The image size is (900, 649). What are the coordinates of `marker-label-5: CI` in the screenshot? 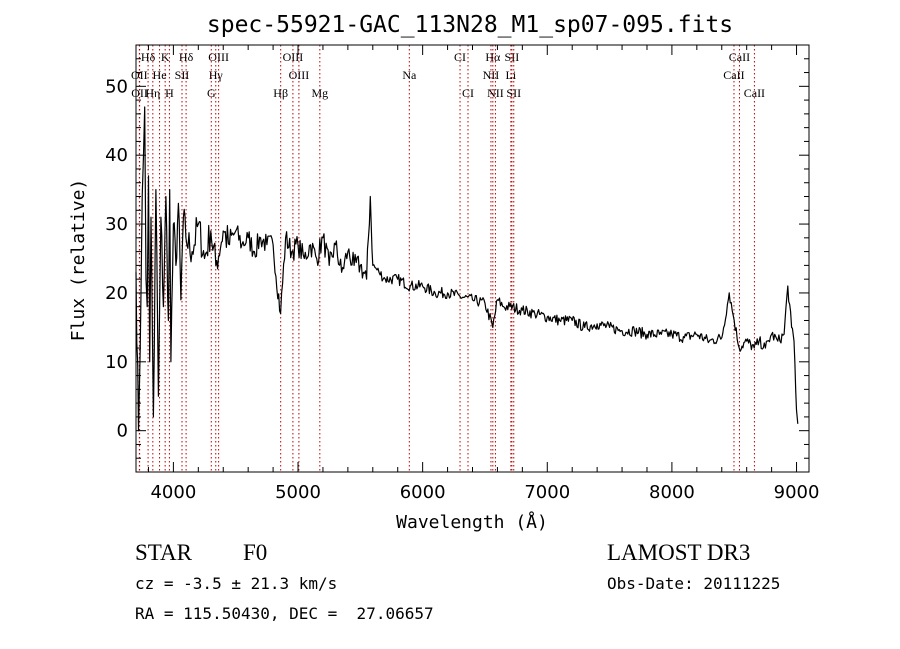 It's located at (460, 57).